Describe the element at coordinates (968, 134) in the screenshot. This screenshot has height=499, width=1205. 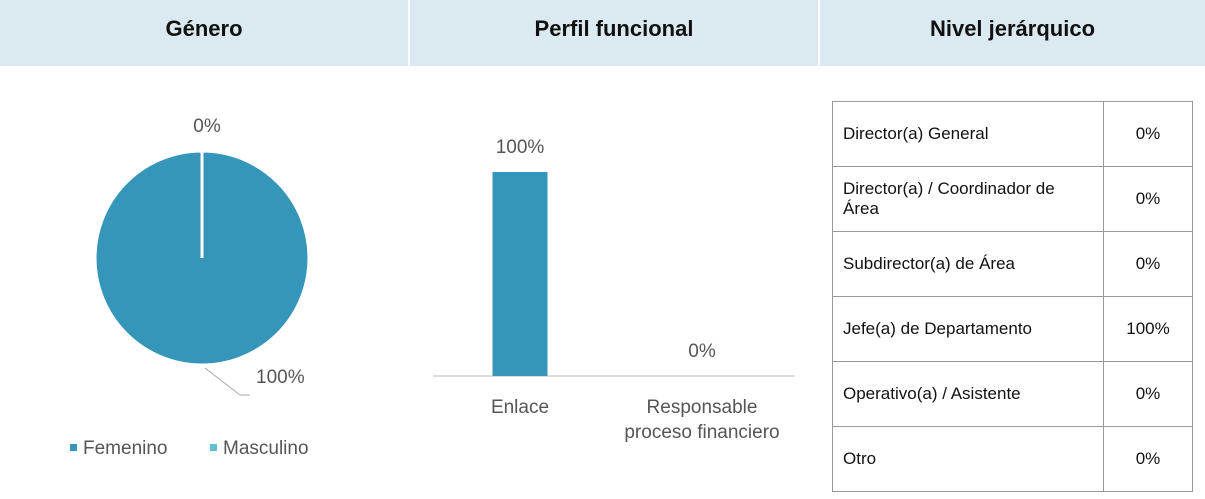
I see `table-cell: Director(a) General` at that location.